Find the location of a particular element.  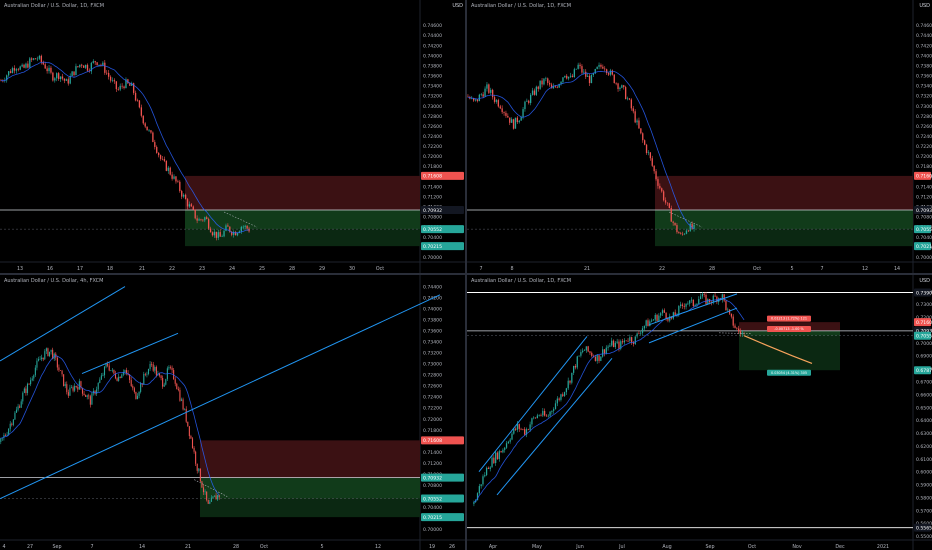

target-zone is located at coordinates (302, 238).